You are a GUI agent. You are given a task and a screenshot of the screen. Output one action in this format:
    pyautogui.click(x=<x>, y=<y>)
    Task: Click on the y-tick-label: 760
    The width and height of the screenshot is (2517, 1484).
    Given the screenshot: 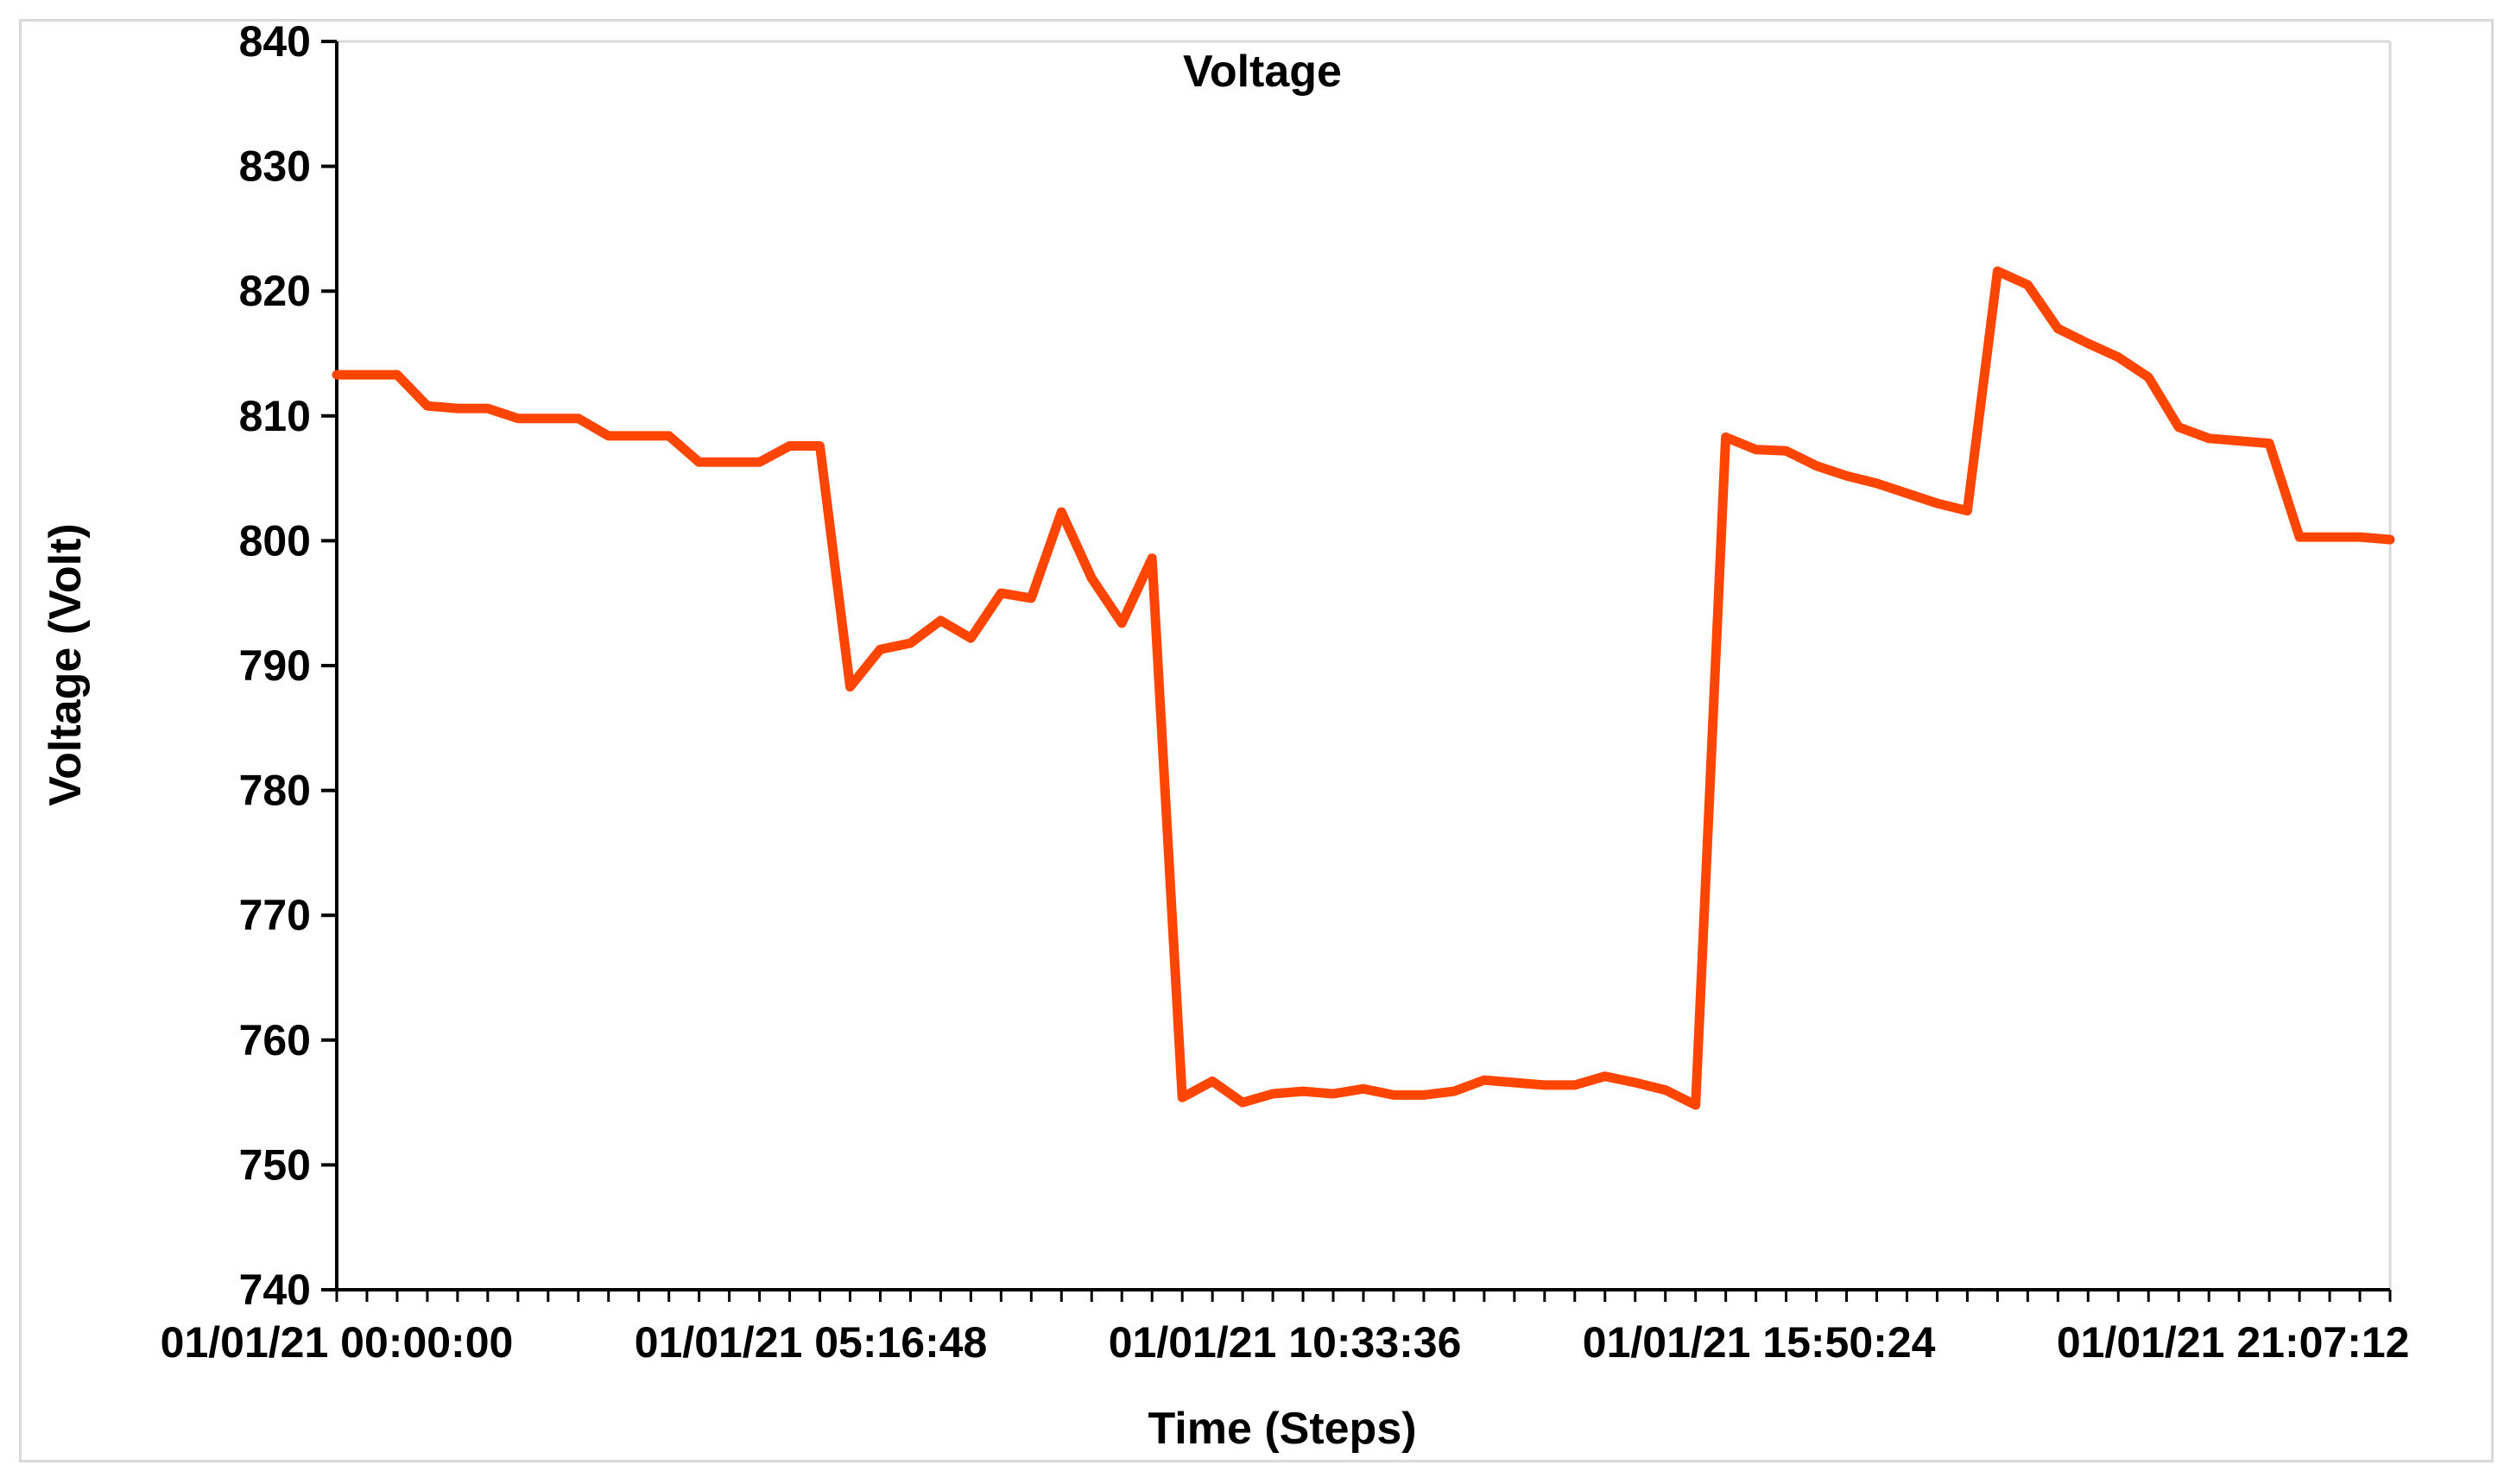 What is the action you would take?
    pyautogui.click(x=275, y=1040)
    